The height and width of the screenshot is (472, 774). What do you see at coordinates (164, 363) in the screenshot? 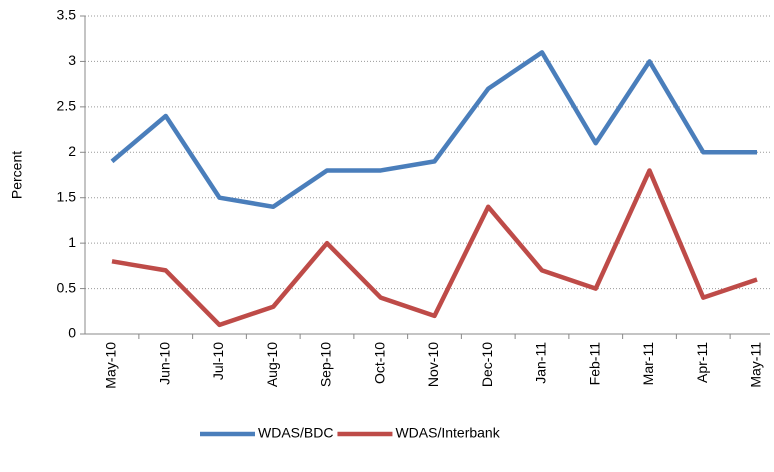
I see `x-tick-label: Jun-10` at bounding box center [164, 363].